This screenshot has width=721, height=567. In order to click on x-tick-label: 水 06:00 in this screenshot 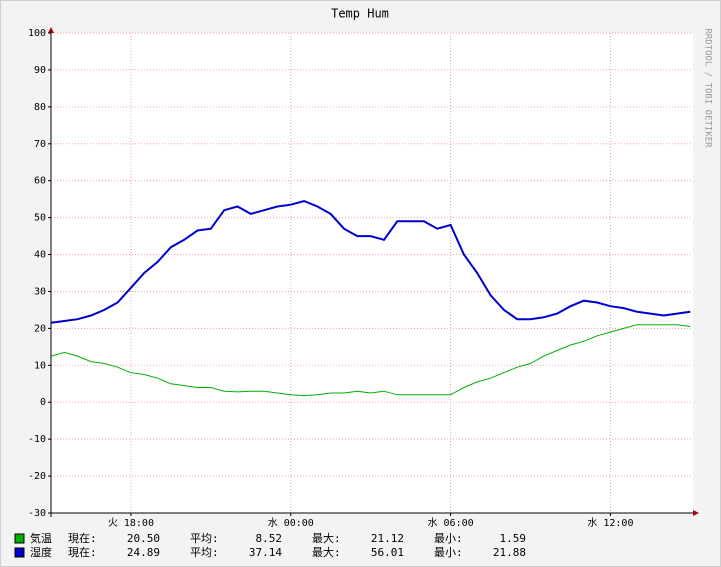, I will do `click(451, 523)`.